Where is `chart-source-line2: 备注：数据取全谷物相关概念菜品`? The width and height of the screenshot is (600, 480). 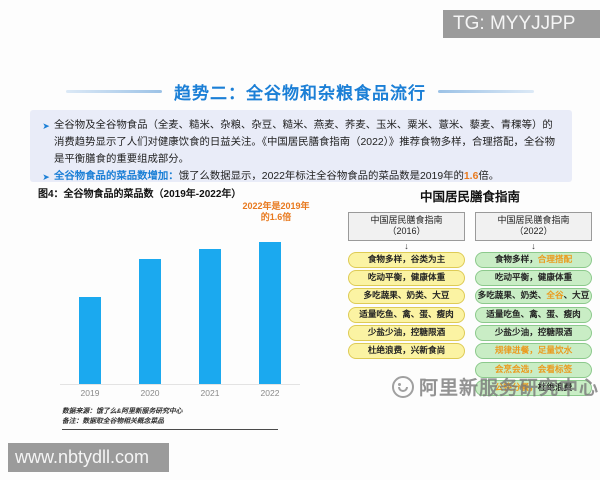
chart-source-line2: 备注：数据取全谷物相关概念菜品 is located at coordinates (113, 422).